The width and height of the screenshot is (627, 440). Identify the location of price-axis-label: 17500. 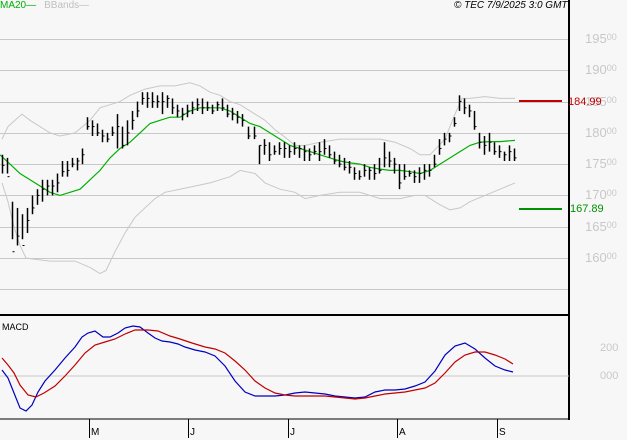
(601, 164).